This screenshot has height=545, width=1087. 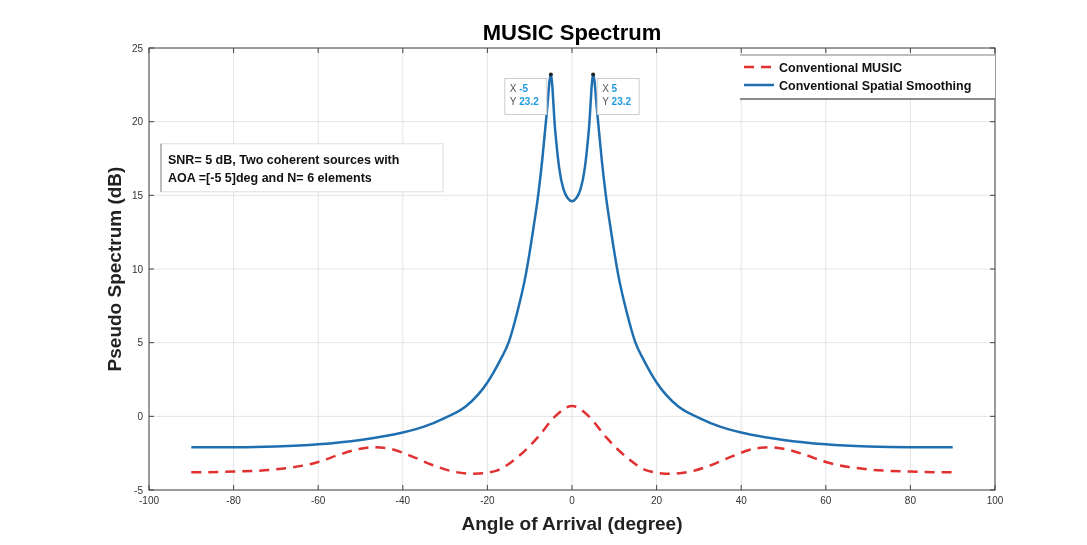 I want to click on x-tick-label: 80, so click(x=910, y=500).